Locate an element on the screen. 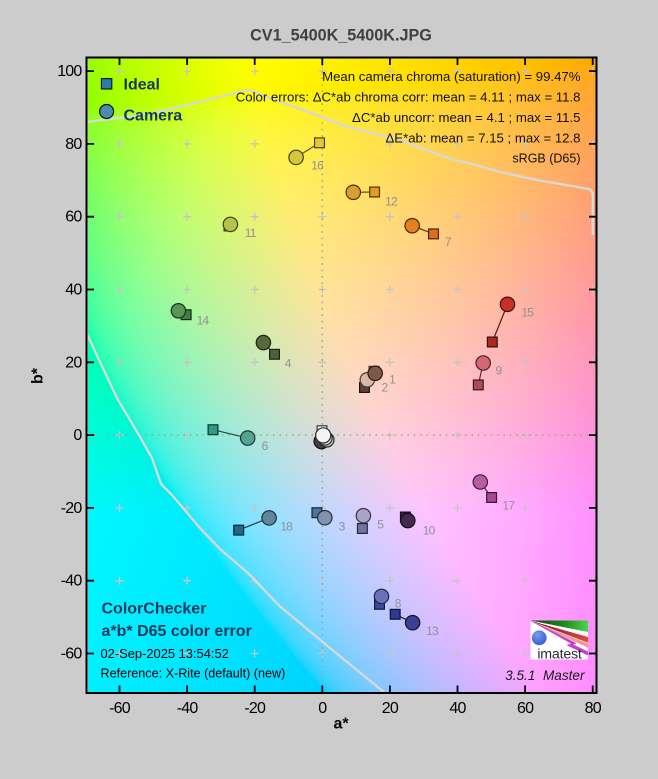  svg-text: 5 is located at coordinates (380, 525).